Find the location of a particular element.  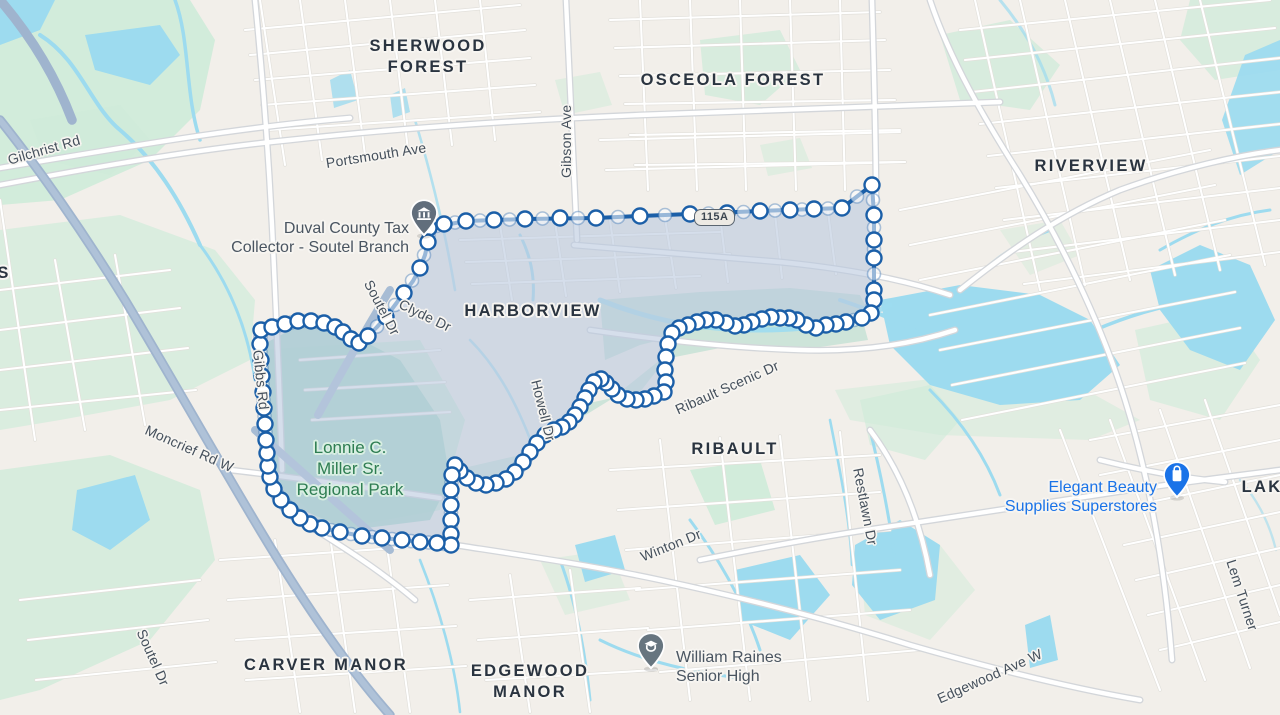

highway-shield: 115A is located at coordinates (715, 217).